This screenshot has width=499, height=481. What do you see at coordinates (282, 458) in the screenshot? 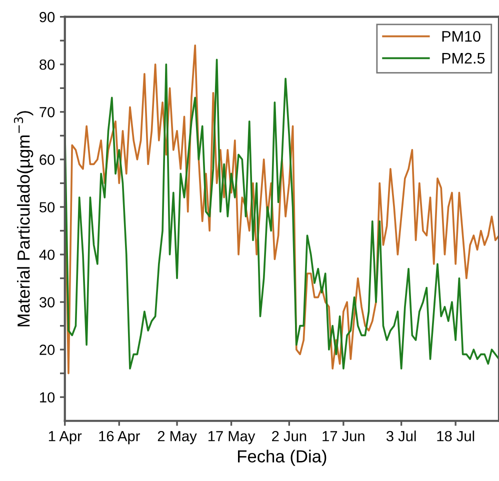
I see `x-axis-title: Fecha (Dia)` at bounding box center [282, 458].